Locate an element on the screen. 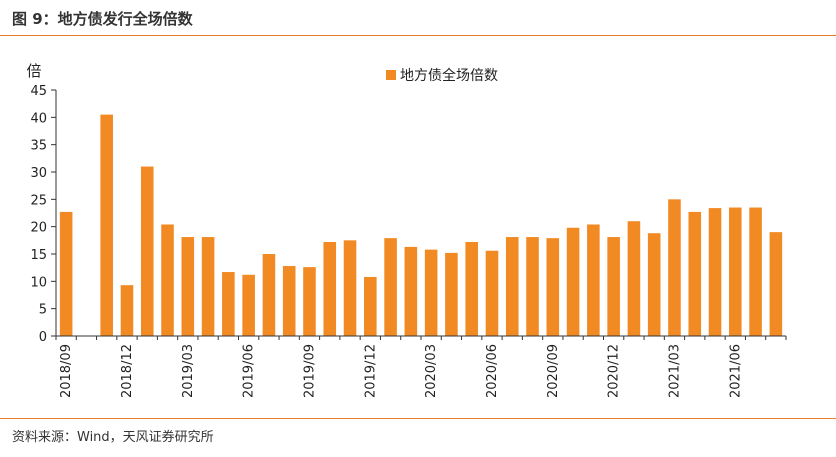 The width and height of the screenshot is (836, 457). y-axis-unit: 倍 is located at coordinates (33, 71).